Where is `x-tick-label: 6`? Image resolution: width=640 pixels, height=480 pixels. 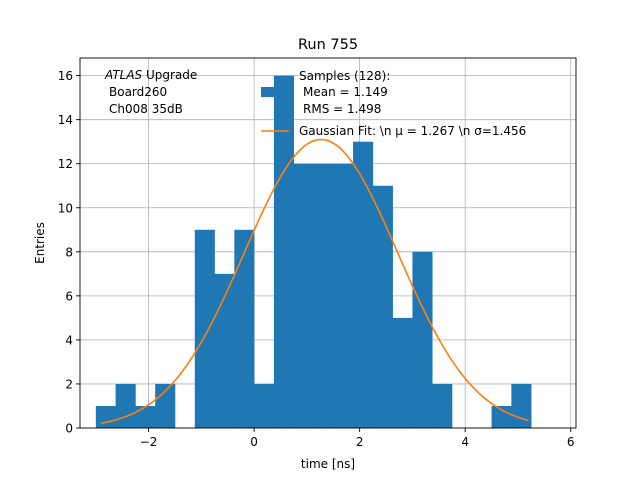
x-tick-label: 6 is located at coordinates (571, 442).